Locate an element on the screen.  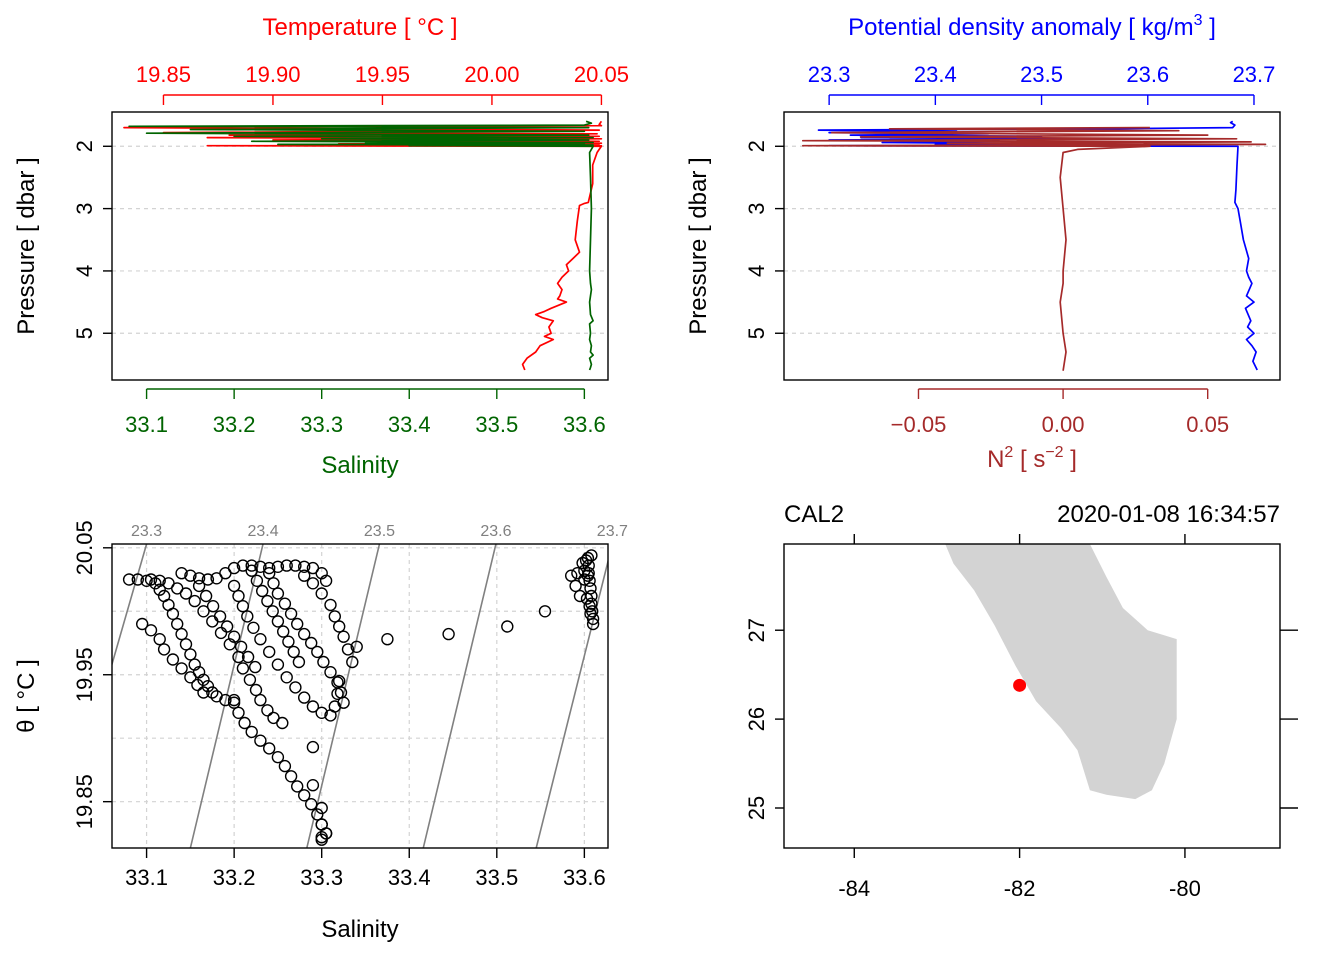
lat-tick-label: 27 is located at coordinates (756, 630).